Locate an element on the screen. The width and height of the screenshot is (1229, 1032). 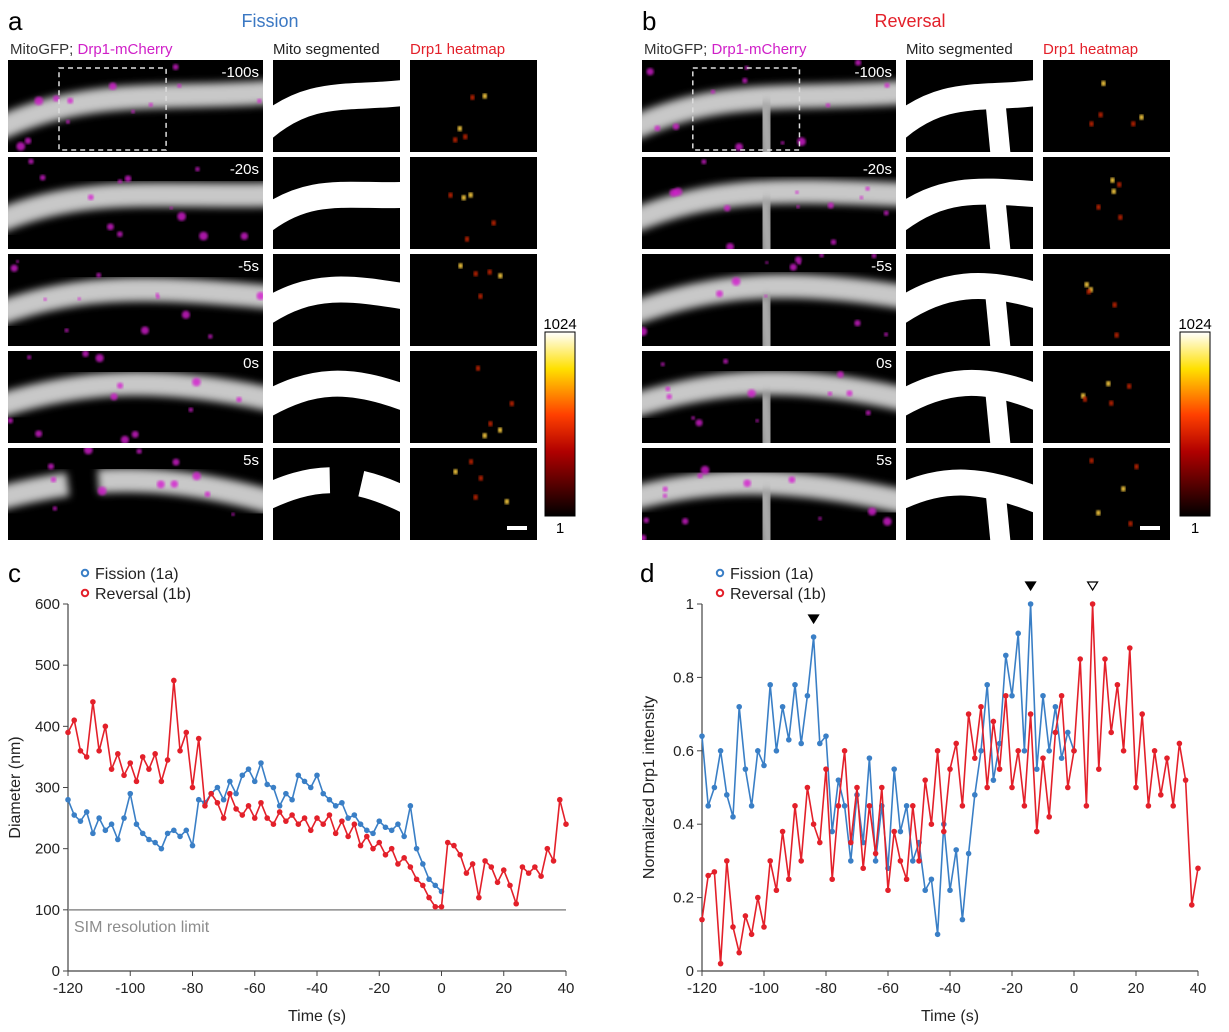
panel-letter: c is located at coordinates (14, 573).